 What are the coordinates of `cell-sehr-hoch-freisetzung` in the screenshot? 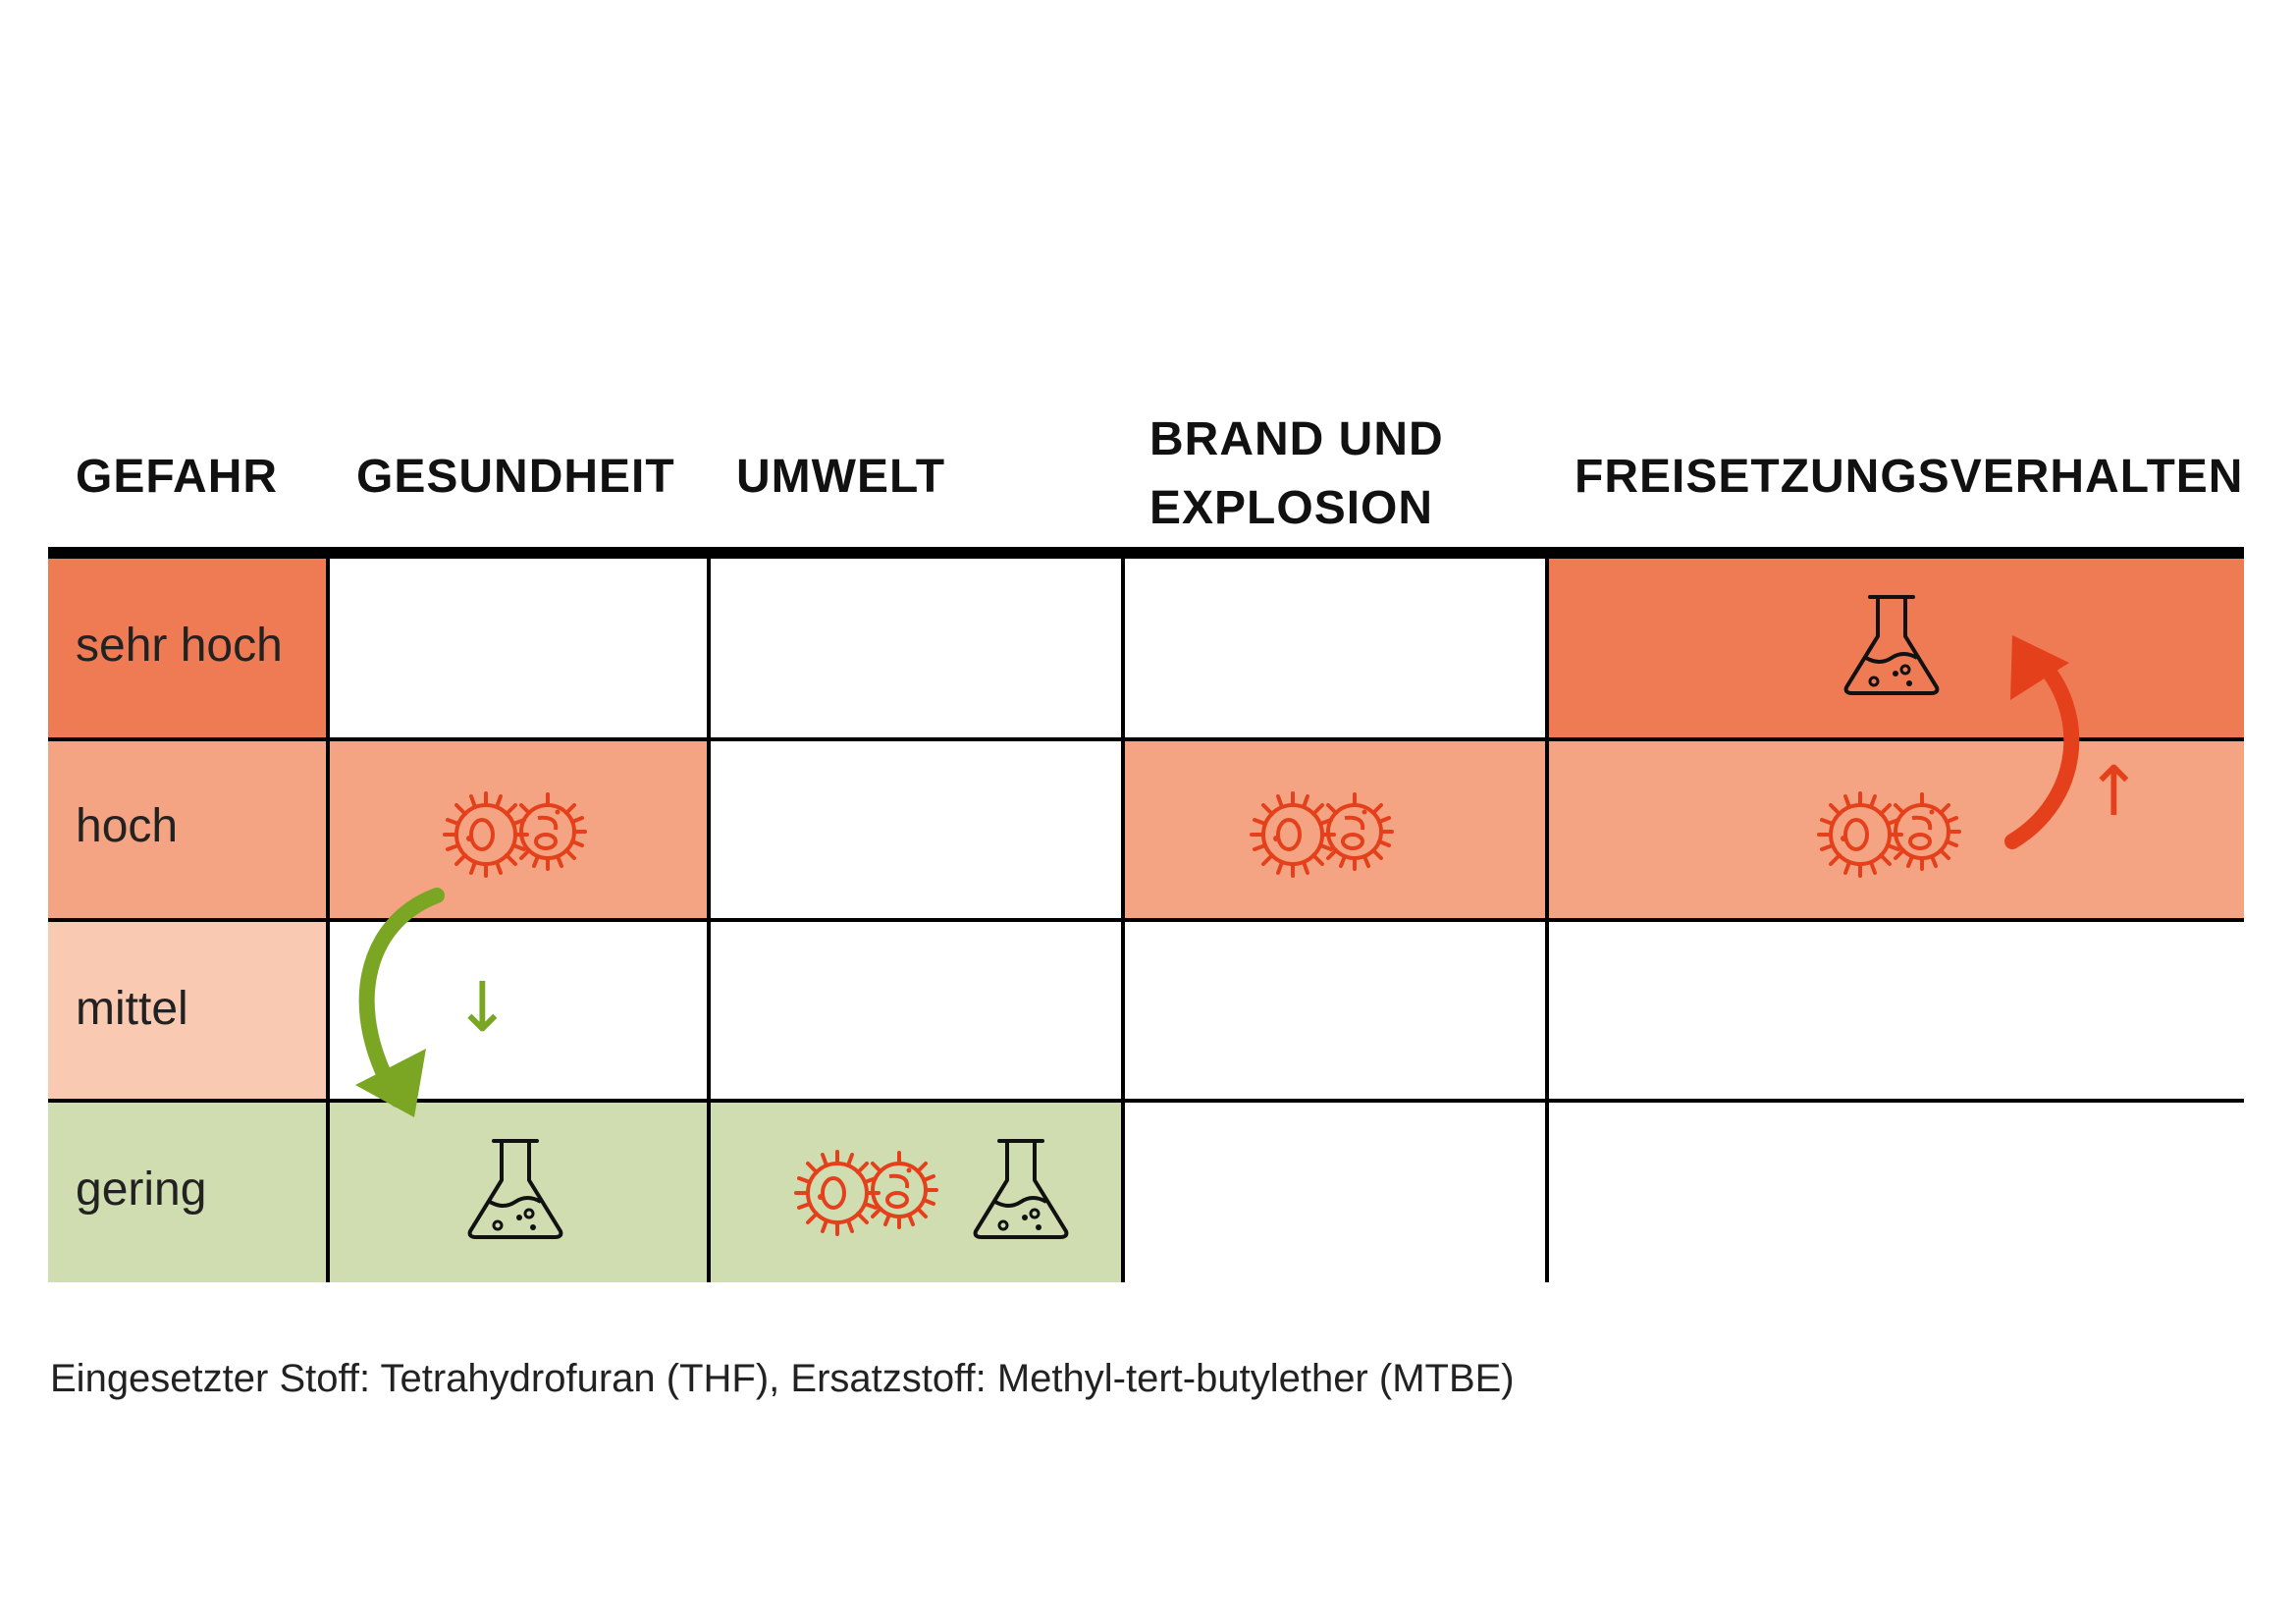 It's located at (1896, 649).